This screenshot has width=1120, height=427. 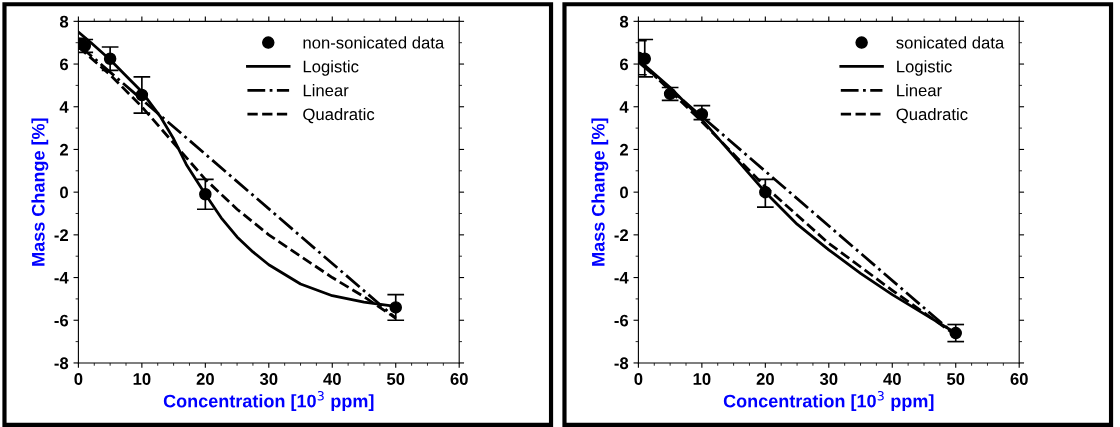 What do you see at coordinates (374, 42) in the screenshot?
I see `legend-label: non-sonicated data` at bounding box center [374, 42].